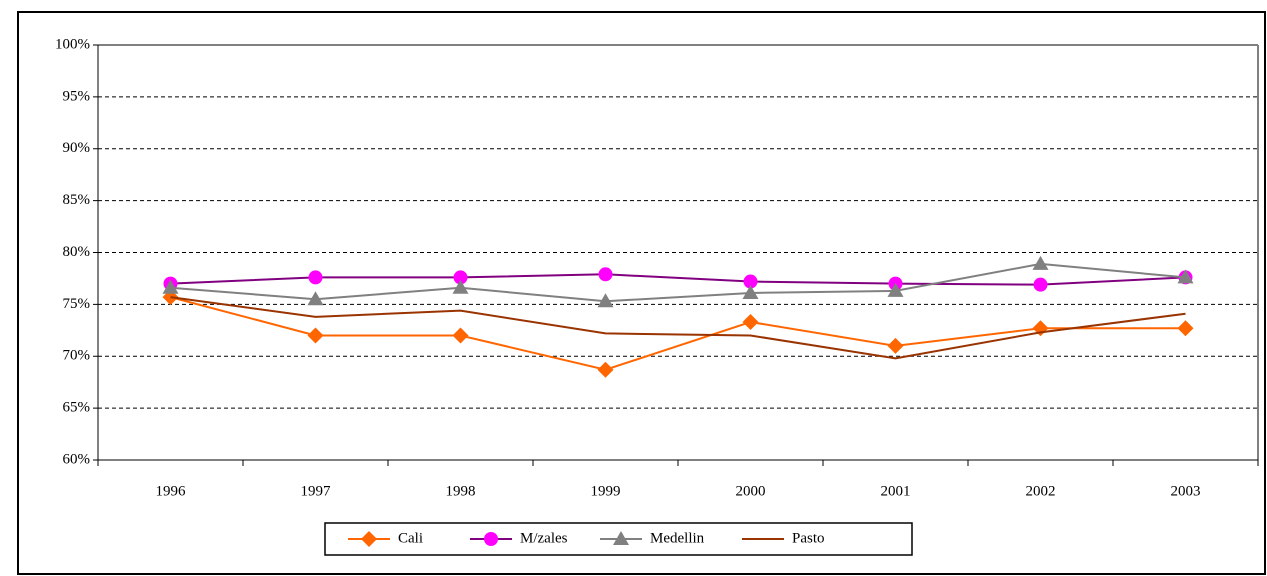  I want to click on x-tick-label: 1999, so click(606, 491).